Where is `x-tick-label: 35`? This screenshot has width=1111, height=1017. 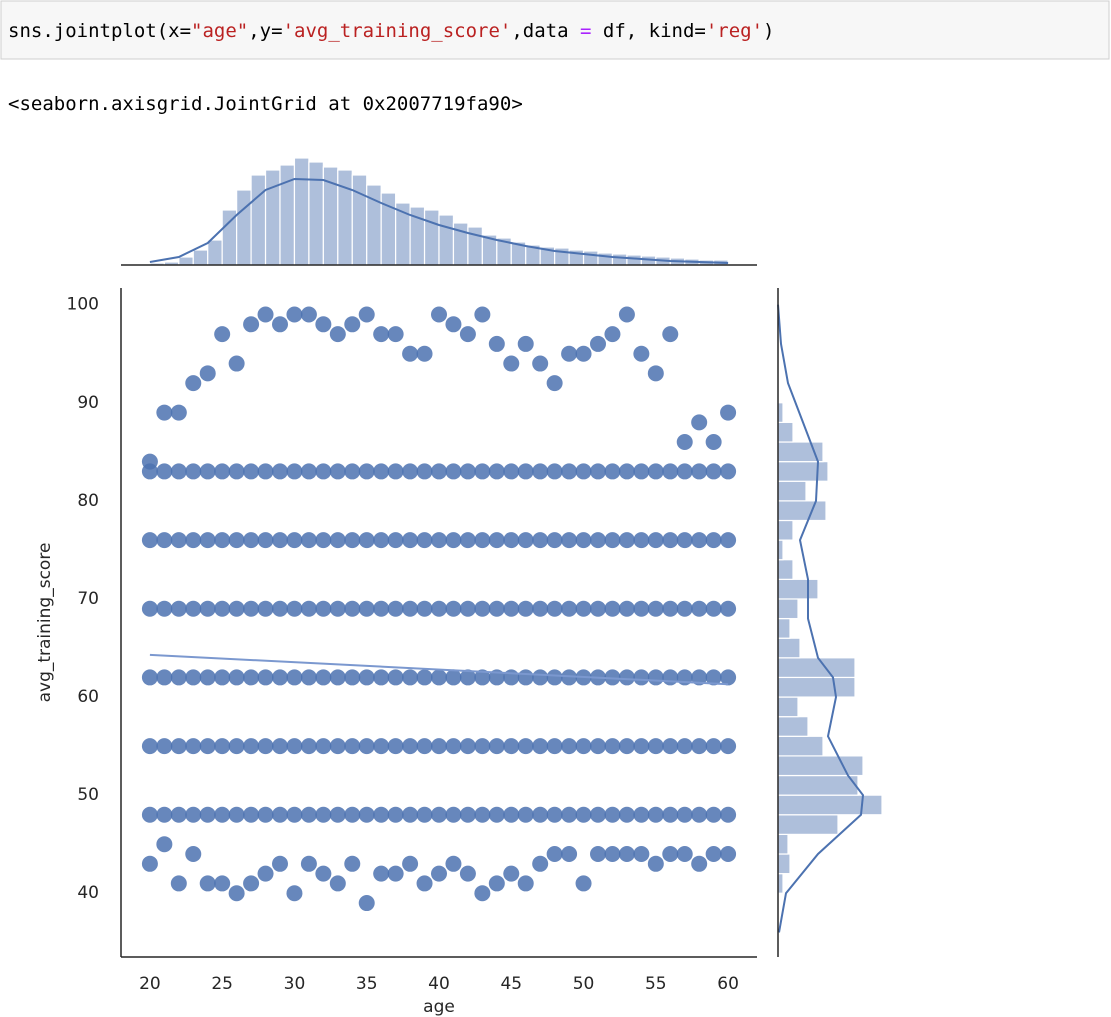
x-tick-label: 35 is located at coordinates (367, 984).